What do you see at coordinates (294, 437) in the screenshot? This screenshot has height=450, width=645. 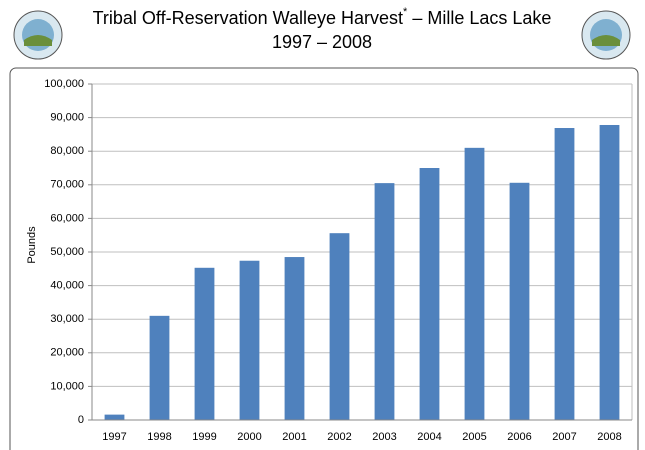 I see `x-tick-label: 2001` at bounding box center [294, 437].